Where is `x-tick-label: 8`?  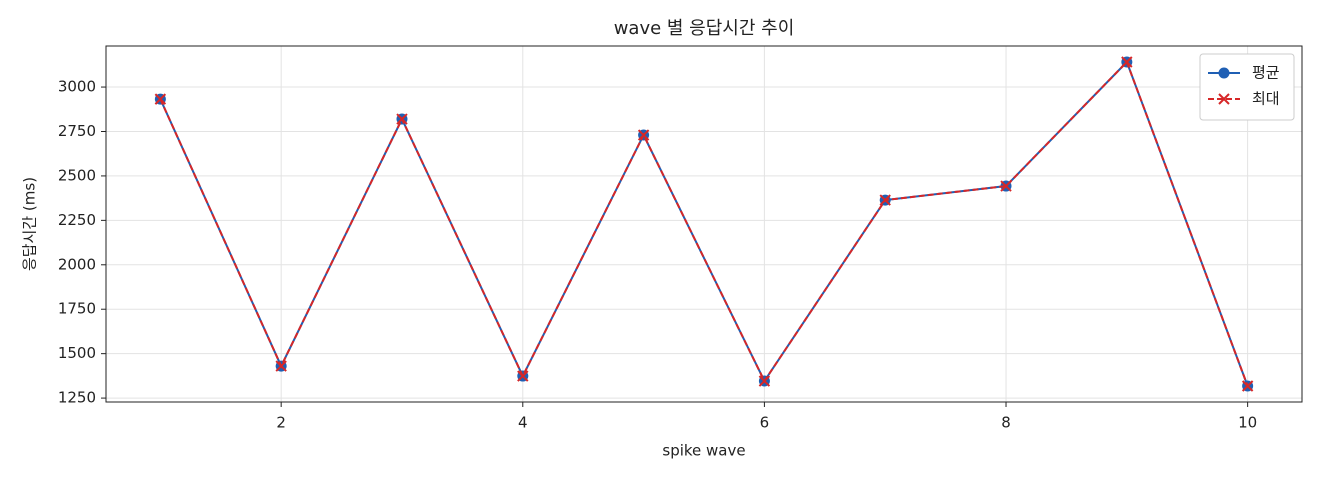 x-tick-label: 8 is located at coordinates (1006, 423).